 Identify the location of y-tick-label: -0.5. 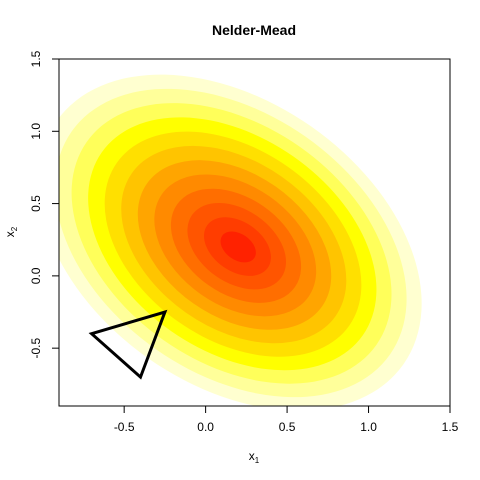
(36, 348).